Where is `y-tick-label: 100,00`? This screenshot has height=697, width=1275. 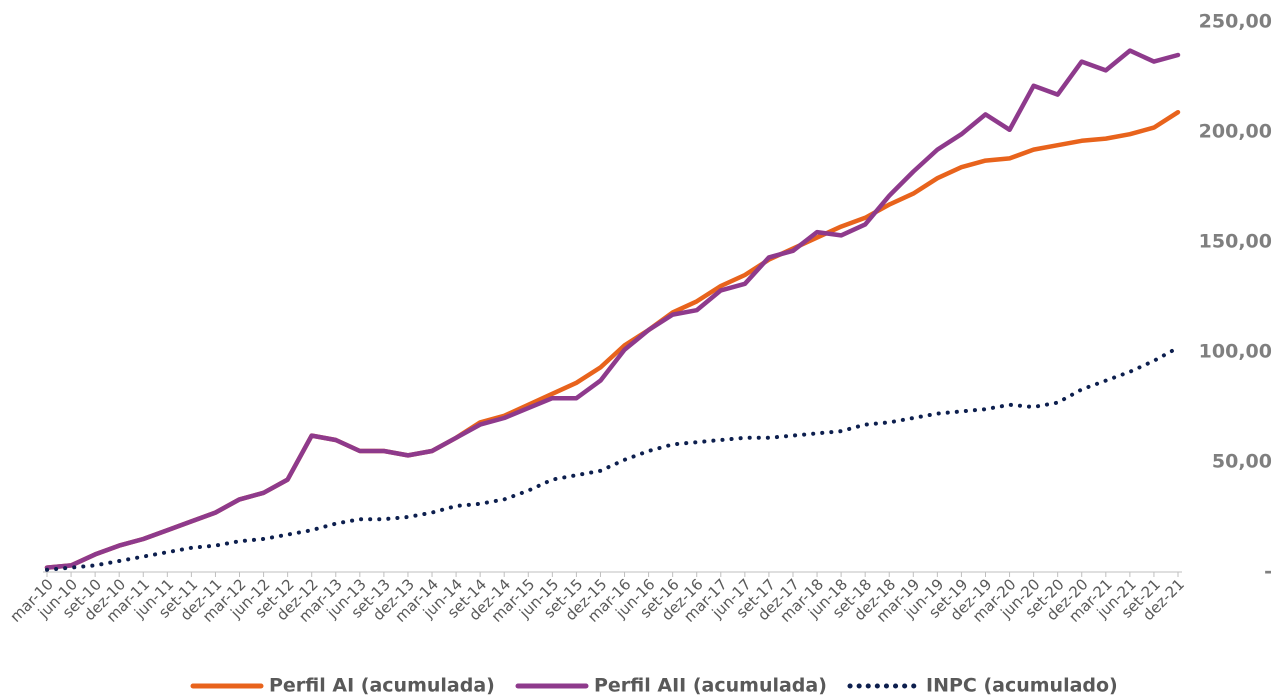 y-tick-label: 100,00 is located at coordinates (1235, 352).